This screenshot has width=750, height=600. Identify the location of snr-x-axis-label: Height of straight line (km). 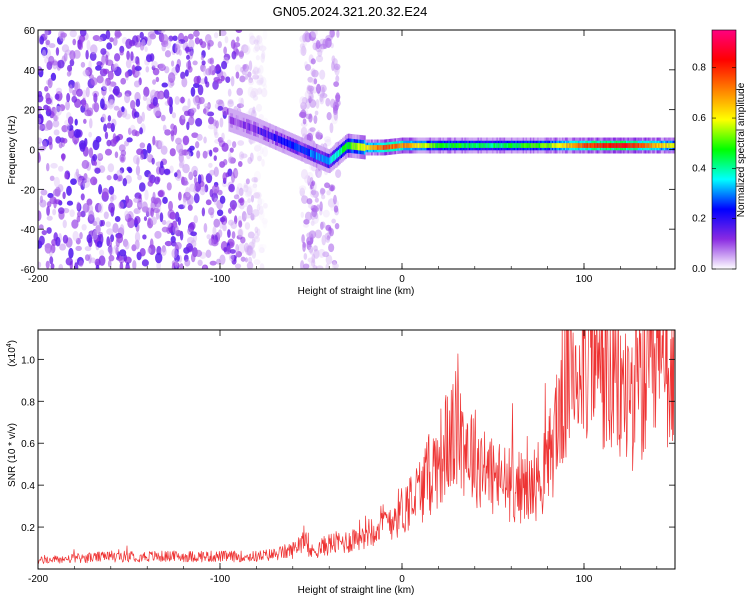
(356, 590).